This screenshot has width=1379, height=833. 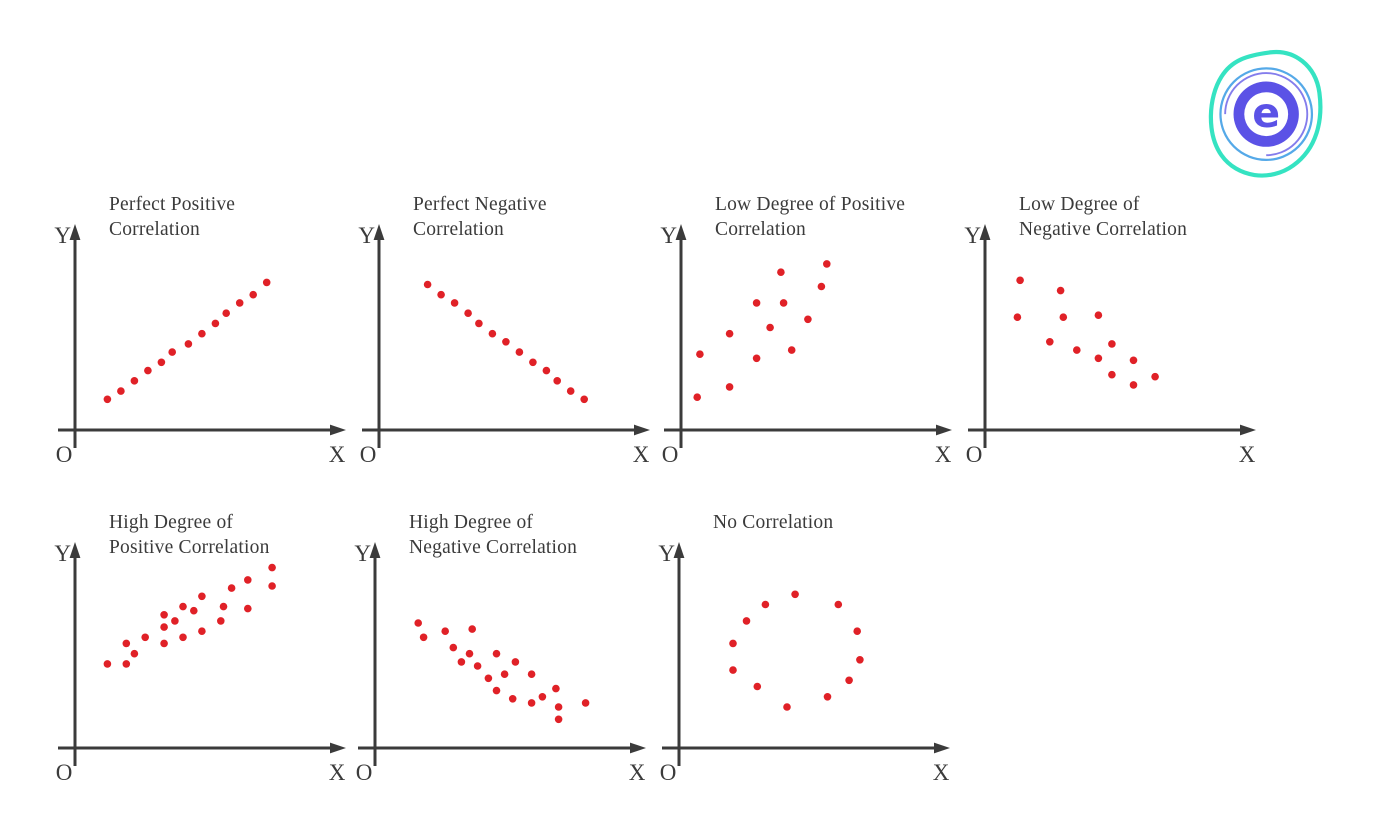 I want to click on plot-title-line: No Correlation, so click(x=773, y=522).